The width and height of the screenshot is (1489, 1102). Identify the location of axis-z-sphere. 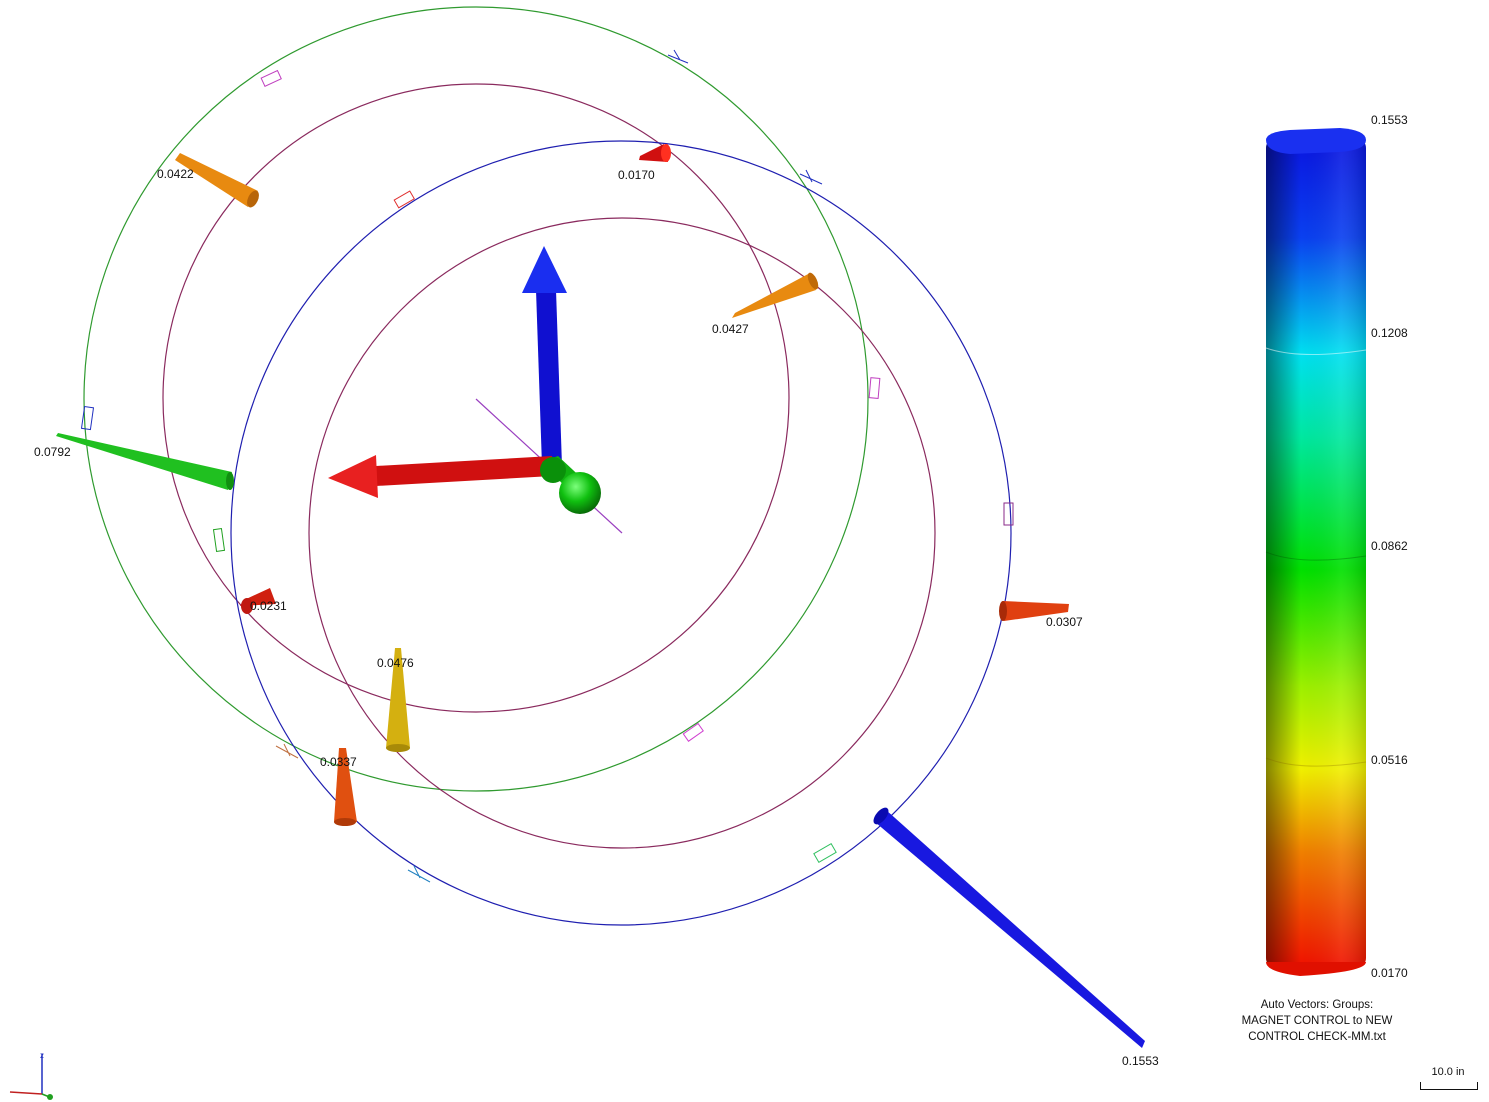
(580, 493).